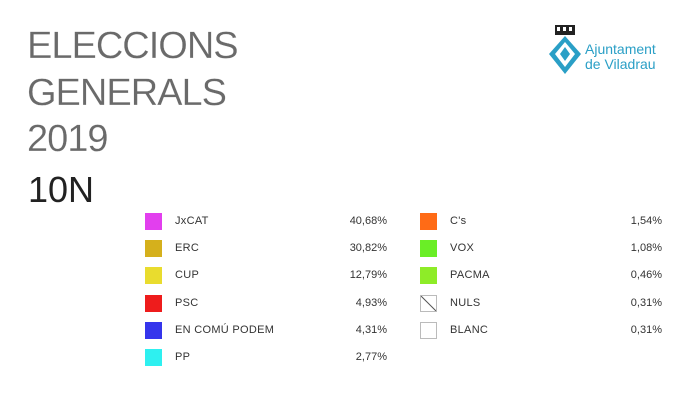 The height and width of the screenshot is (400, 700). What do you see at coordinates (368, 221) in the screenshot?
I see `party-percentage: 40,68%` at bounding box center [368, 221].